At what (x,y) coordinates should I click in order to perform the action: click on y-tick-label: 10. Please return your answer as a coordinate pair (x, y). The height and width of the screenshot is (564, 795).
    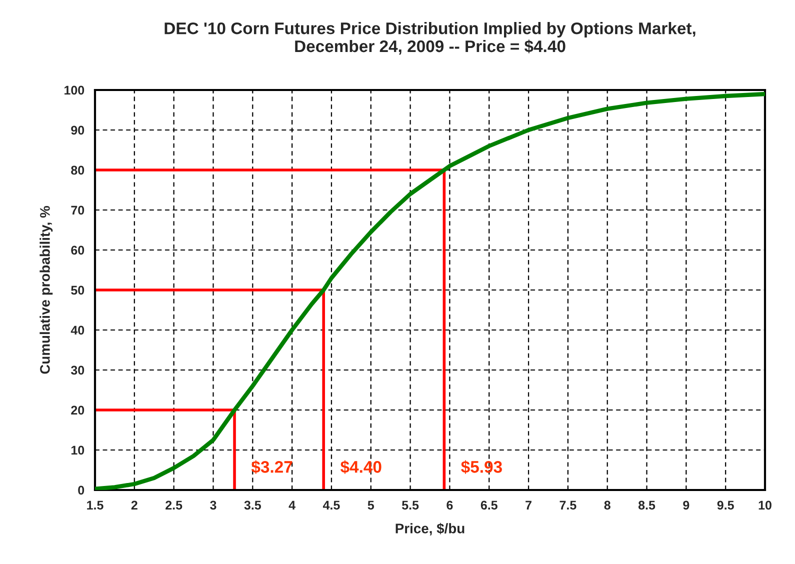
    Looking at the image, I should click on (77, 450).